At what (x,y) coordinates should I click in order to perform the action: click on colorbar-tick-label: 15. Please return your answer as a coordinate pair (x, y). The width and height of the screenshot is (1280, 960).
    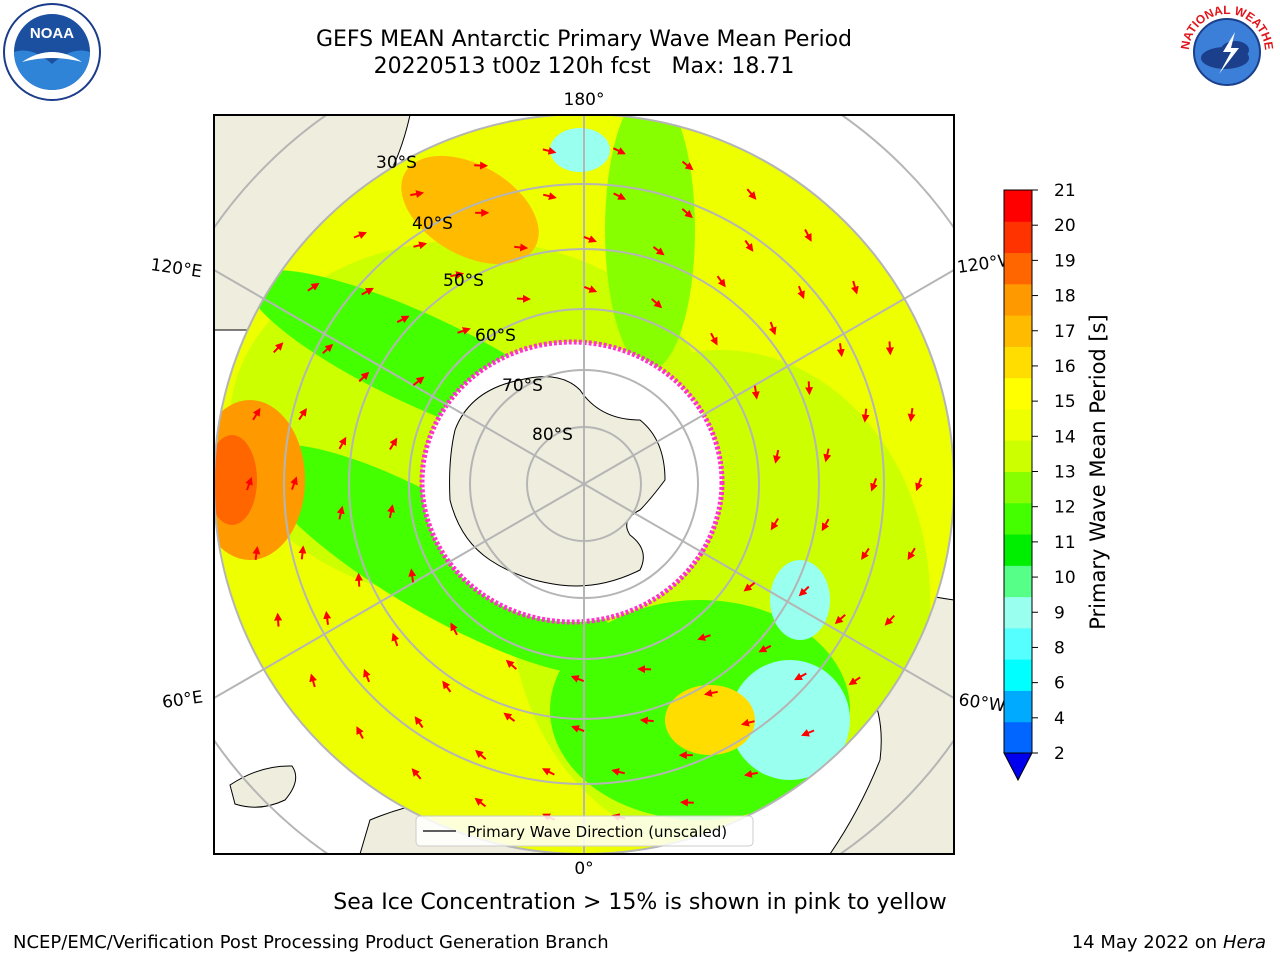
    Looking at the image, I should click on (1065, 402).